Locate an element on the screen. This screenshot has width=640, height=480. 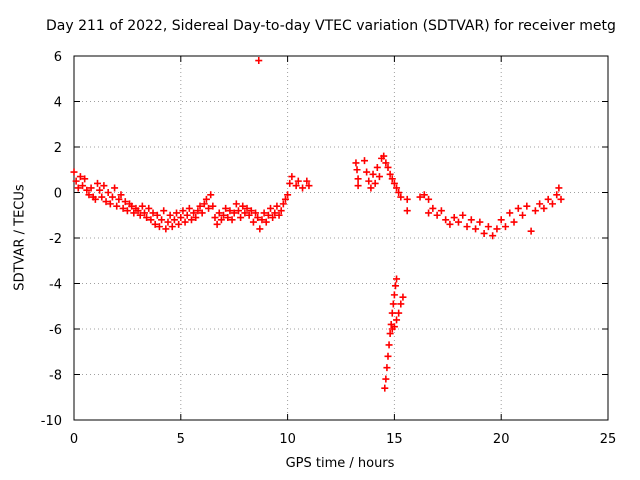
y-tick-label: -2 is located at coordinates (55, 239).